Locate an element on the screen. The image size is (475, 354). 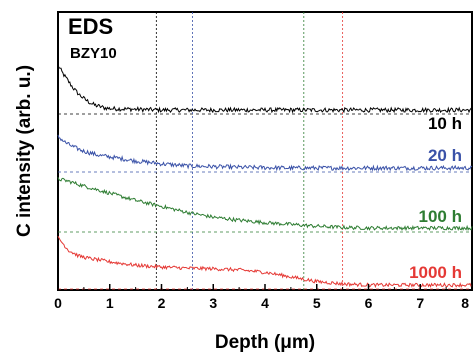
x-tick-label-7: 7 is located at coordinates (420, 303).